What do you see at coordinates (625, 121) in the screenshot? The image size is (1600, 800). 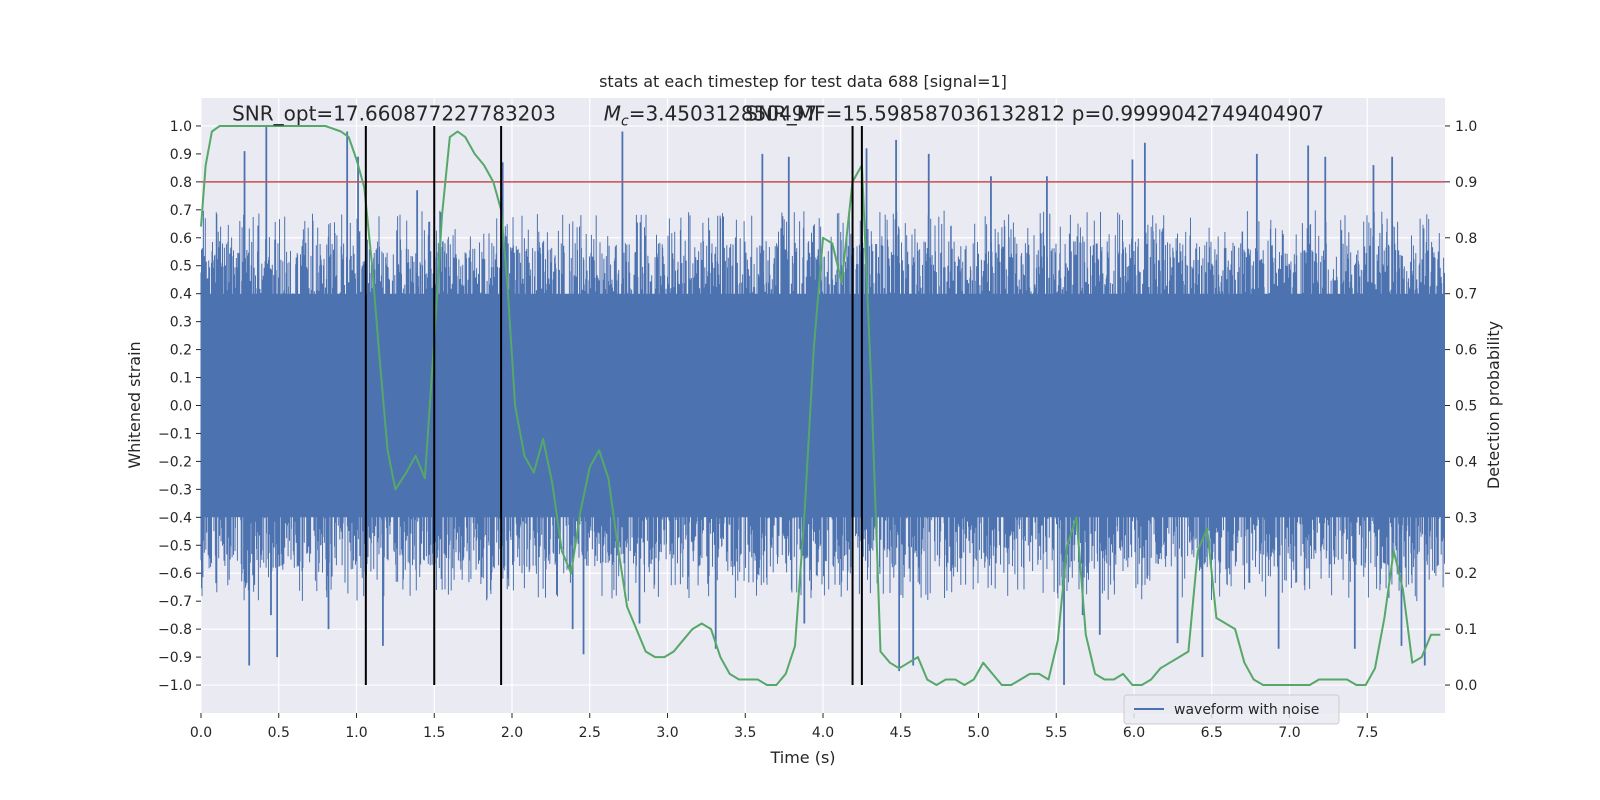 I see `annotation-math-subscript: c` at bounding box center [625, 121].